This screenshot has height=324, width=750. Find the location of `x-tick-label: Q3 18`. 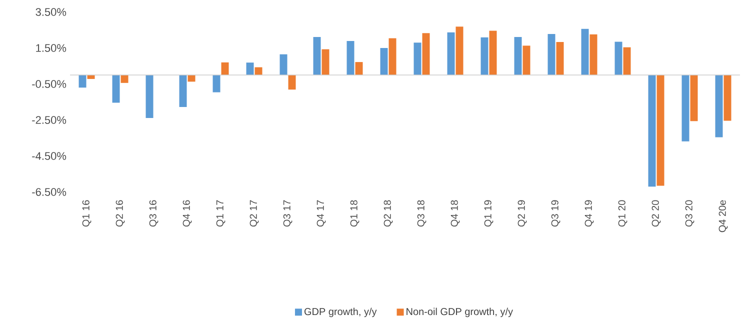

x-tick-label: Q3 18 is located at coordinates (421, 213).